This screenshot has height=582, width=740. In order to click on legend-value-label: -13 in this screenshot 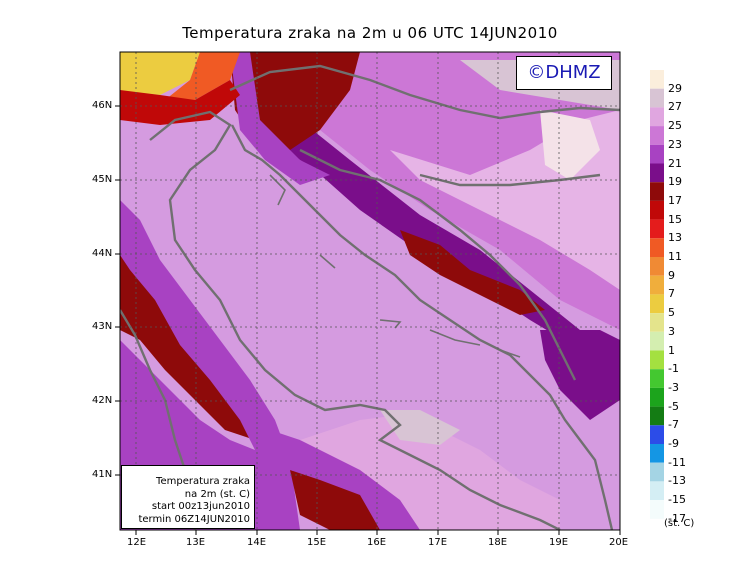, I will do `click(677, 481)`.